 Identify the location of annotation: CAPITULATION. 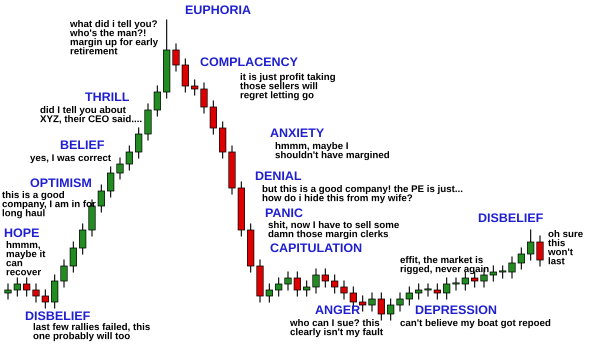
(316, 247).